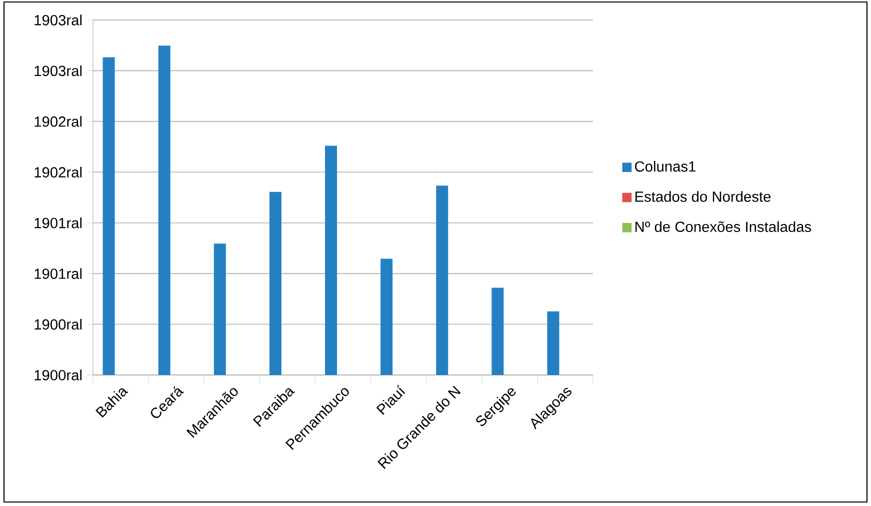  What do you see at coordinates (703, 196) in the screenshot?
I see `legend-label: Estados do Nordeste` at bounding box center [703, 196].